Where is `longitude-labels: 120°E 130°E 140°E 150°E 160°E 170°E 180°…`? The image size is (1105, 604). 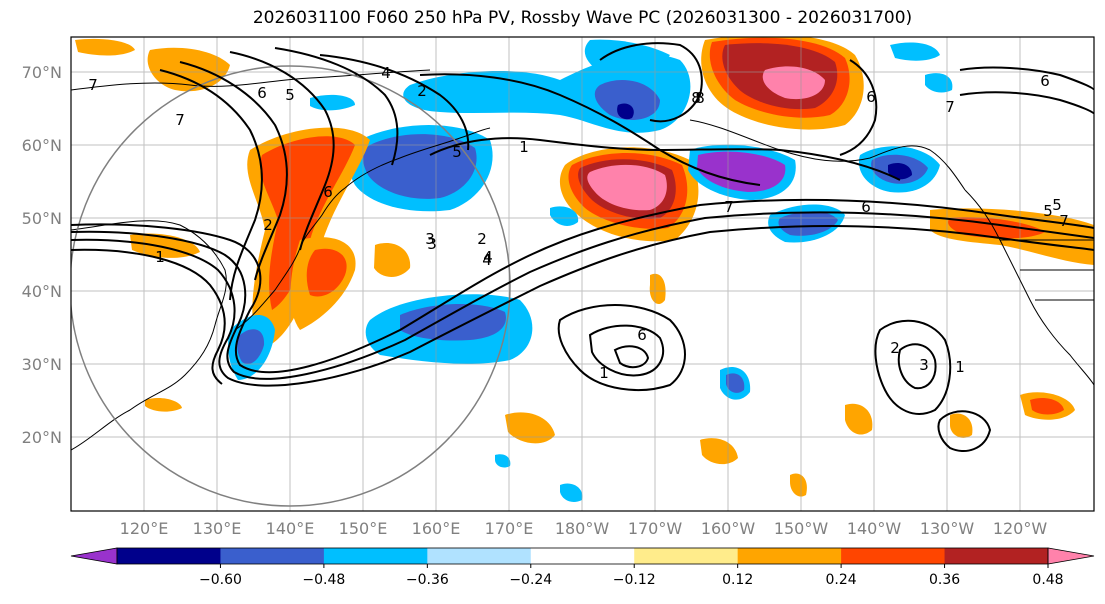 longitude-labels: 120°E 130°E 140°E 150°E 160°E 170°E 180°… is located at coordinates (584, 528).